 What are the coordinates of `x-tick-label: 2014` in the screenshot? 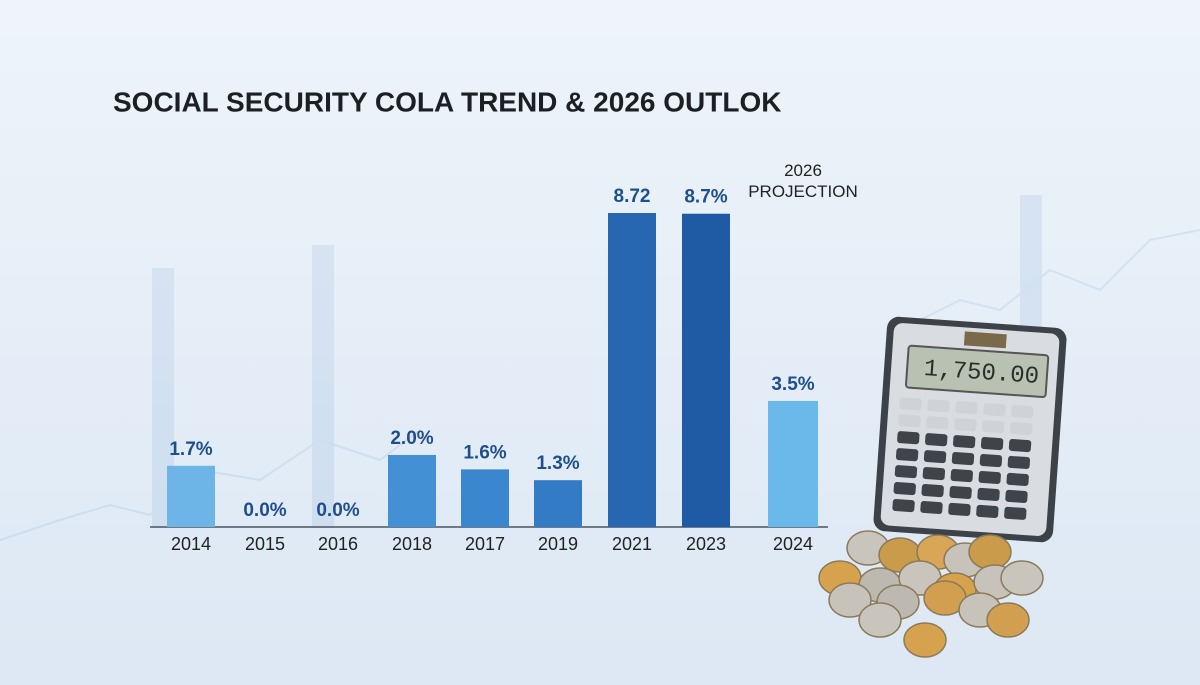 It's located at (191, 544).